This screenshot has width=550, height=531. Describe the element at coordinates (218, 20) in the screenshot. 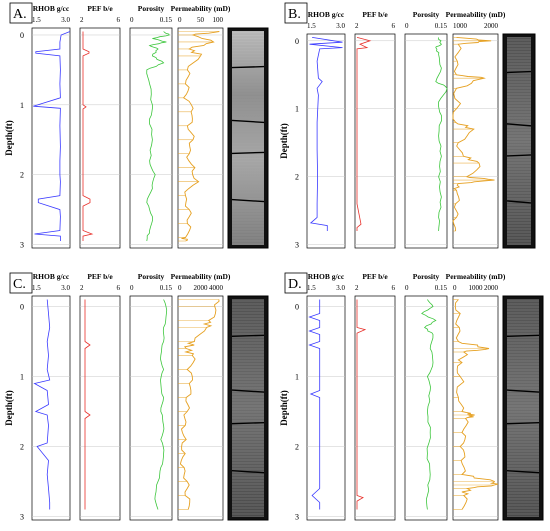

I see `track-scale-label: 100` at that location.